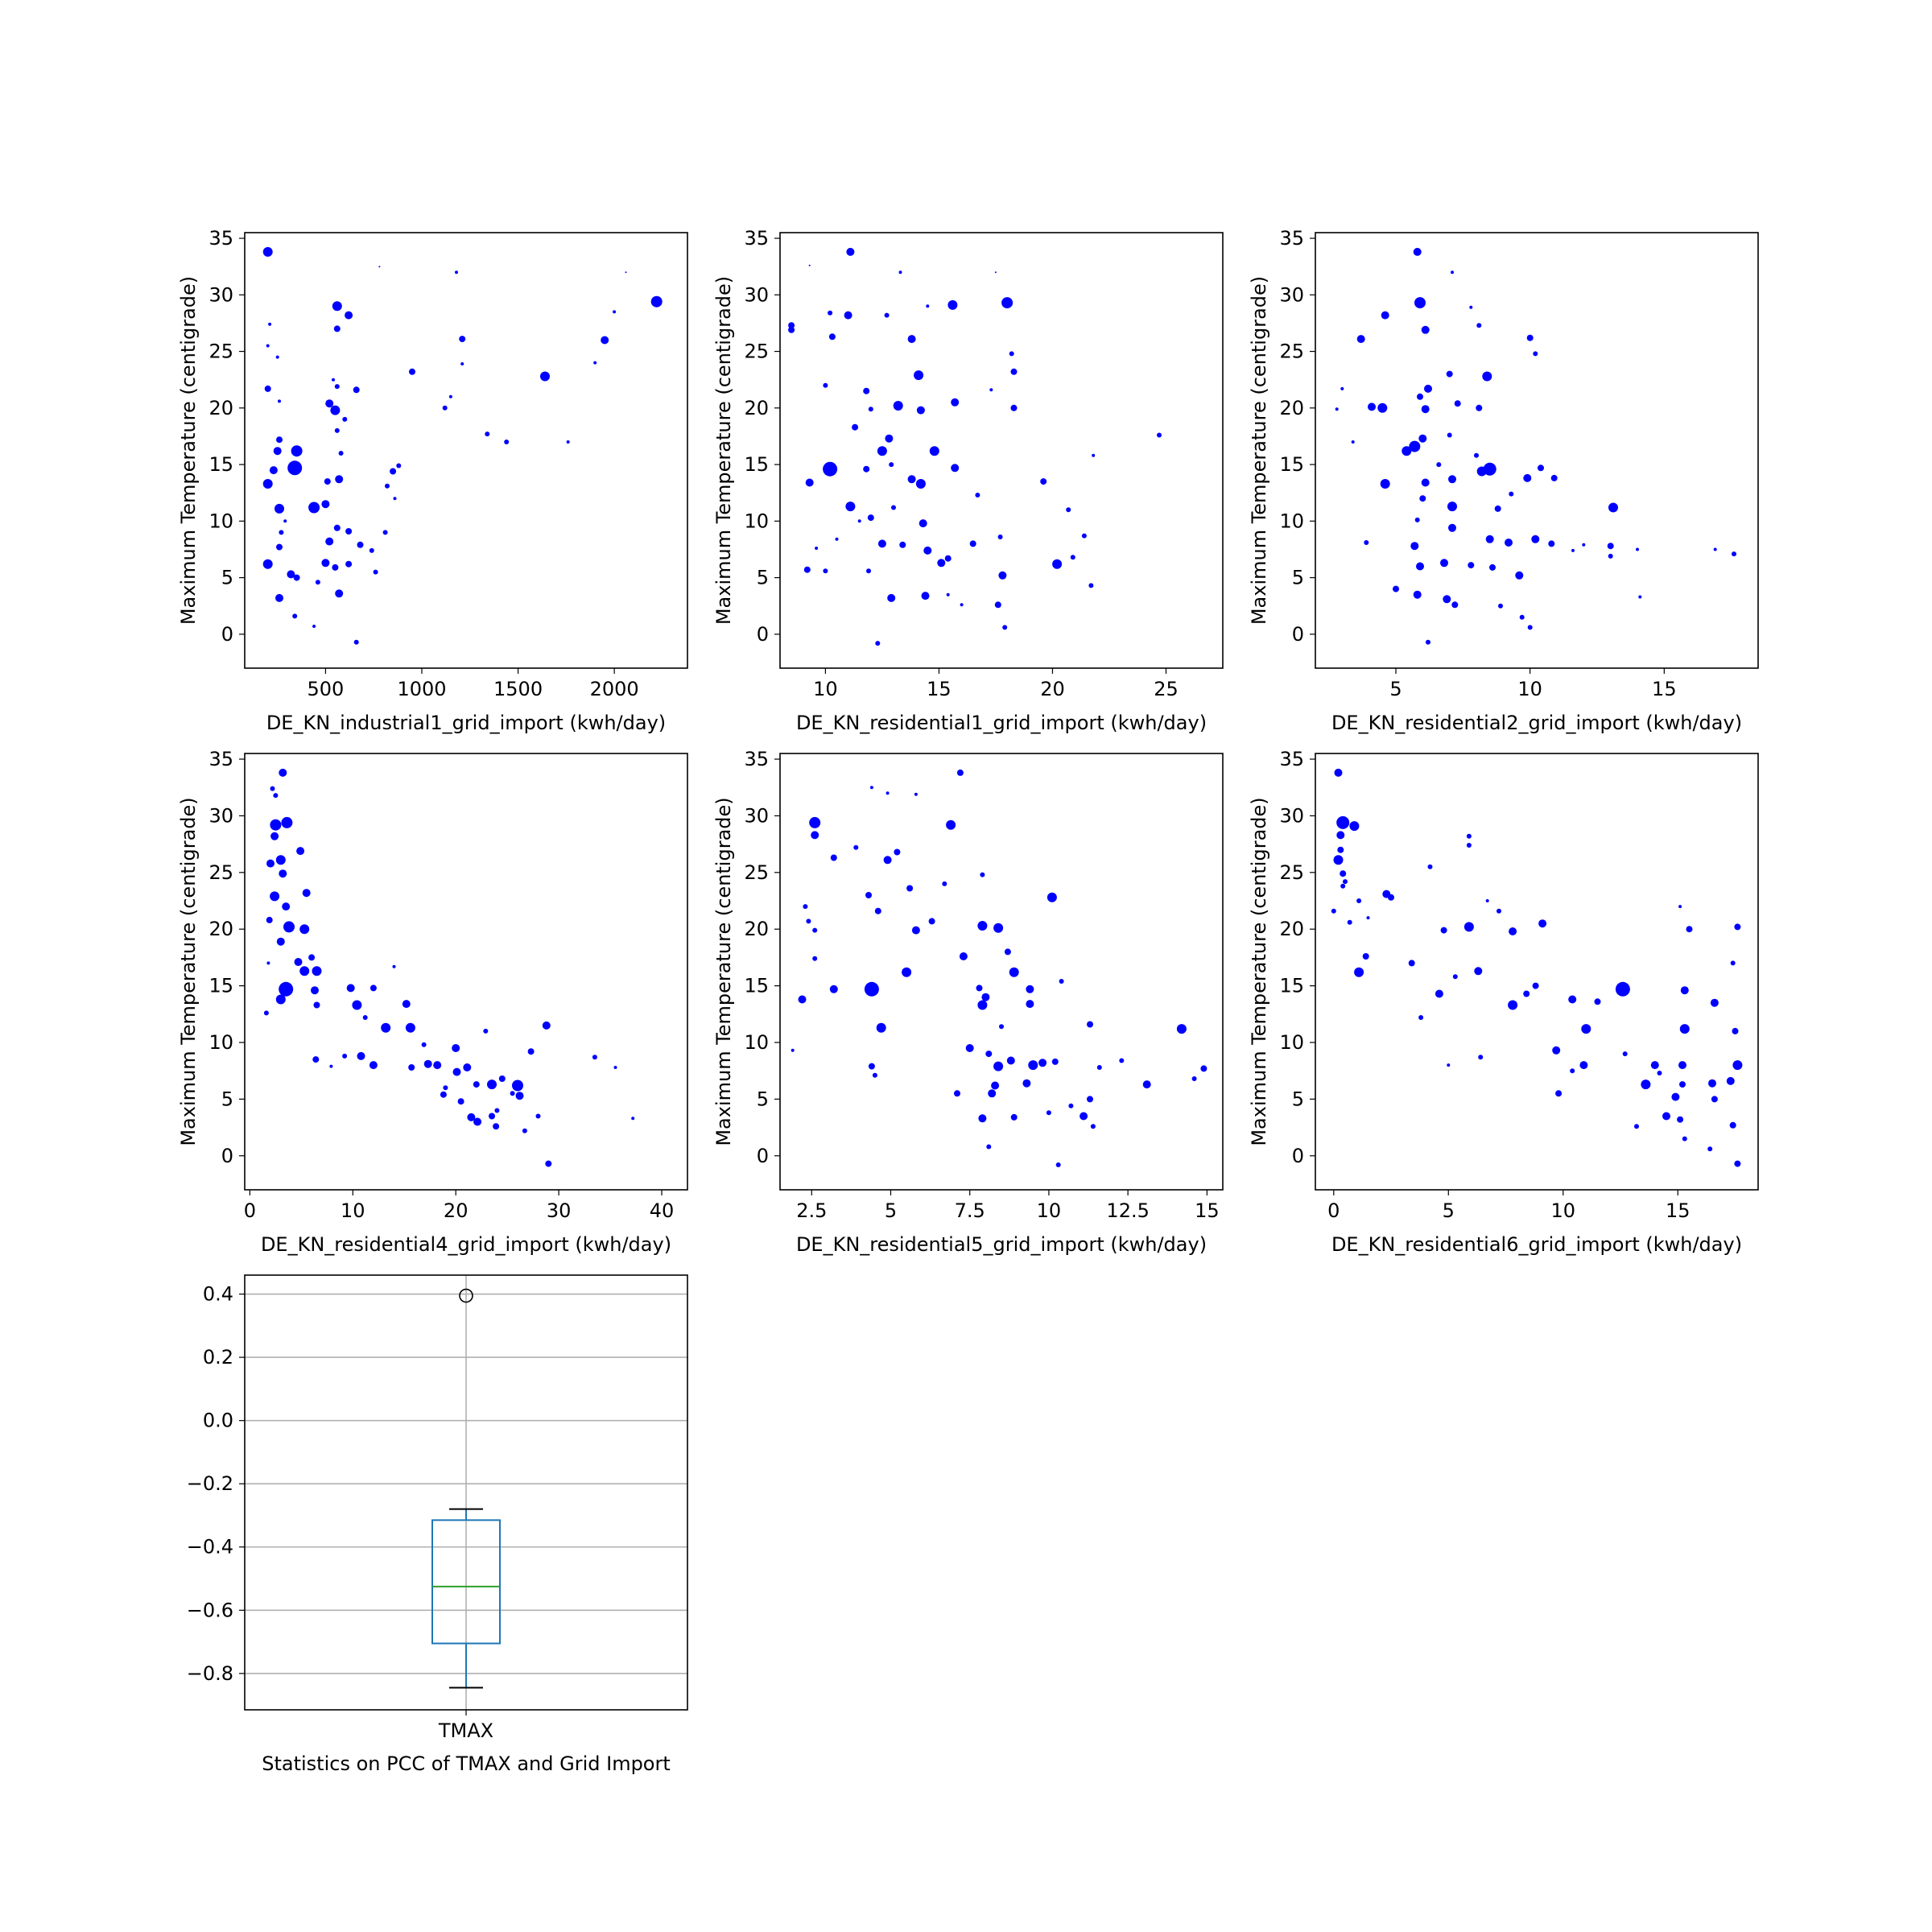  Describe the element at coordinates (218, 1357) in the screenshot. I see `y-tick-label: 0.2` at that location.